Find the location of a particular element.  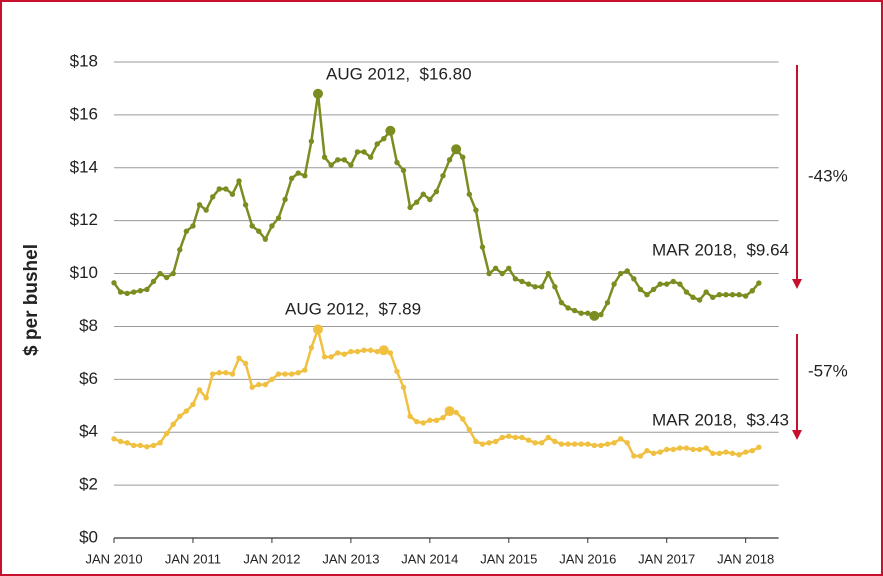

x-tick-label: JAN 2011 is located at coordinates (193, 558).